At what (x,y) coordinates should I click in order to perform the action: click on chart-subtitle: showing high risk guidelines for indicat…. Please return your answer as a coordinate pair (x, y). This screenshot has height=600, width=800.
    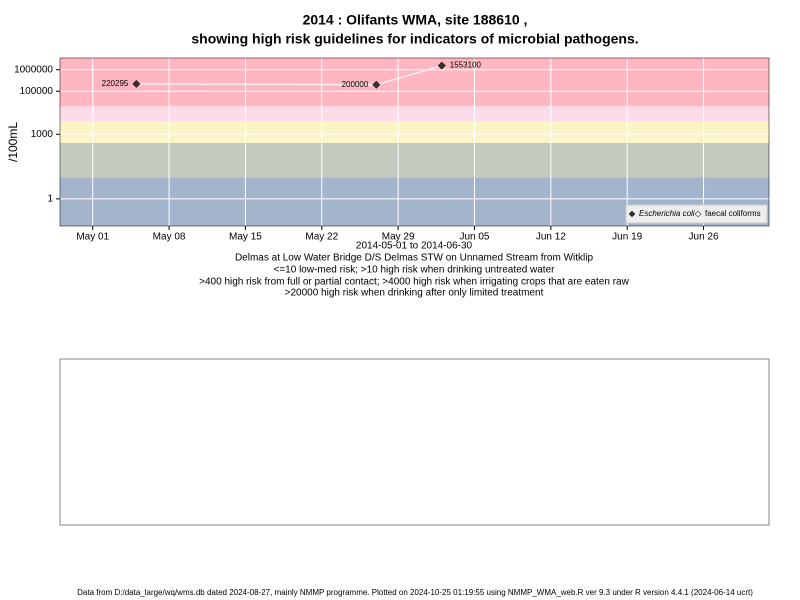
    Looking at the image, I should click on (414, 39).